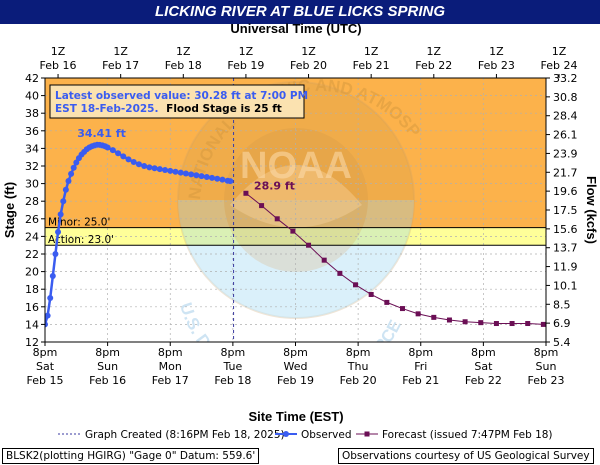 This screenshot has height=465, width=600. I want to click on x-tick-label: Feb 17, so click(170, 380).